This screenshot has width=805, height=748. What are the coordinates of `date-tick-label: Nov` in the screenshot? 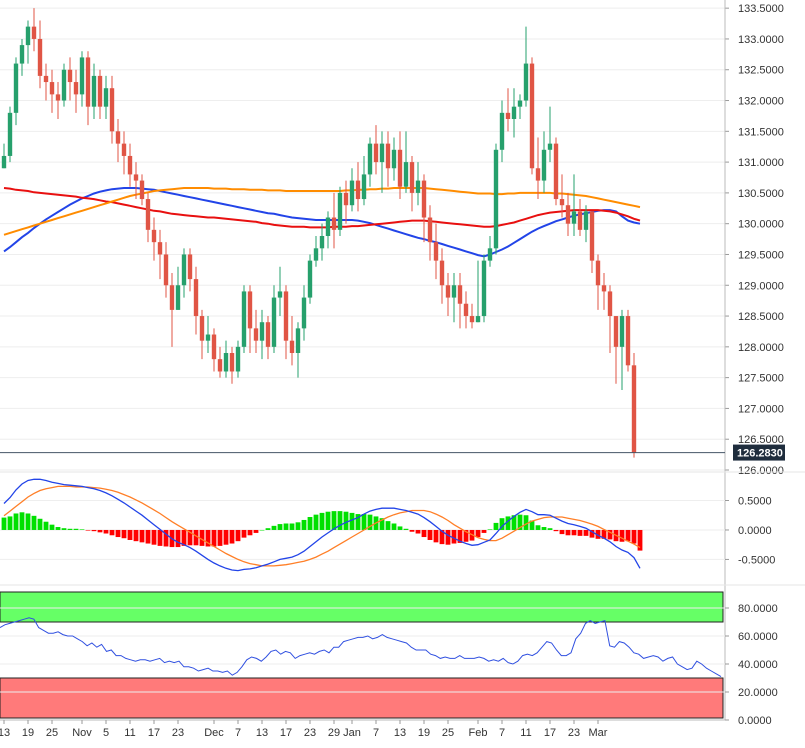 It's located at (82, 733).